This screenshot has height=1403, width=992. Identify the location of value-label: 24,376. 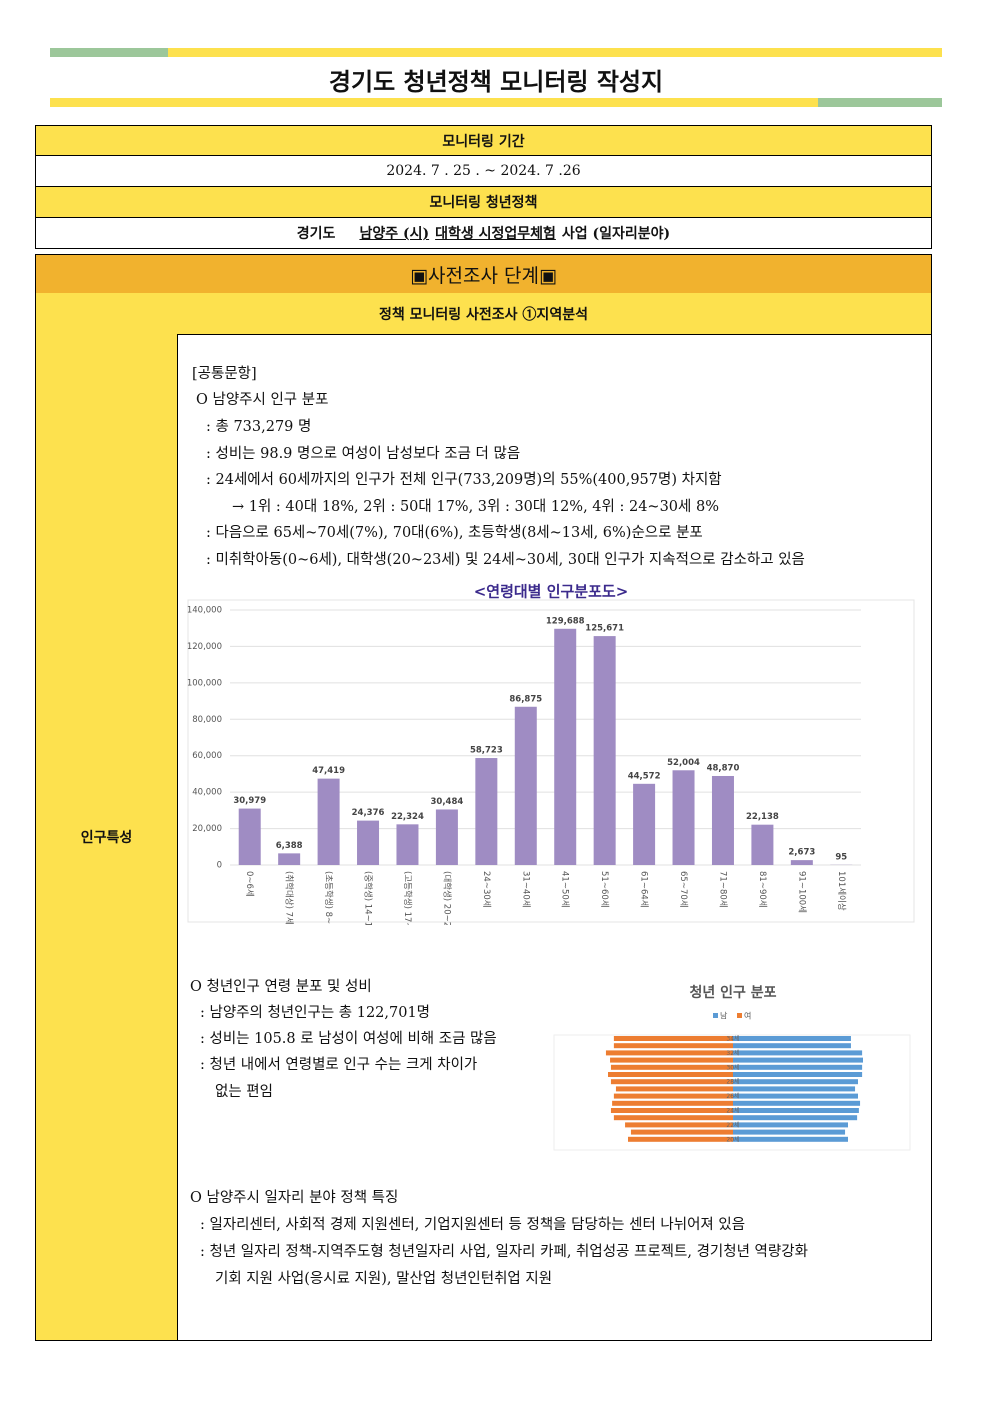
(368, 813).